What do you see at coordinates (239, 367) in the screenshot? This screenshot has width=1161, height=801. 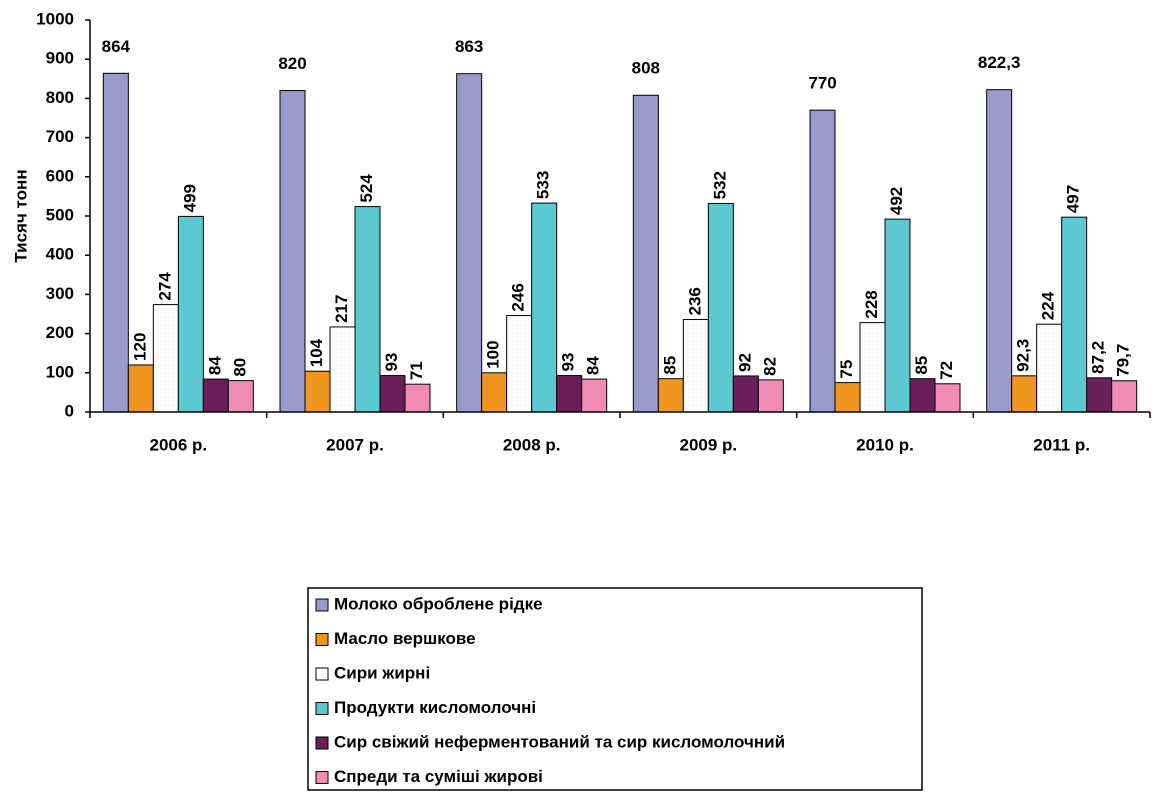 I see `data-label: 80` at bounding box center [239, 367].